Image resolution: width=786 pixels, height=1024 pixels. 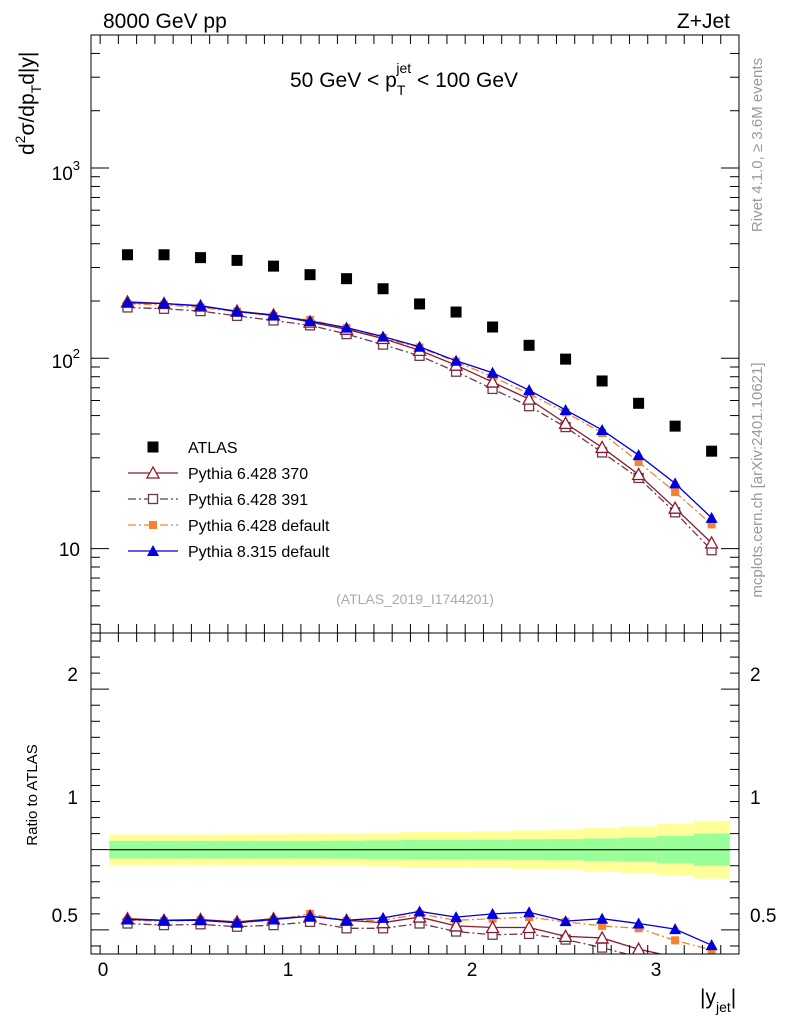 What do you see at coordinates (66, 359) in the screenshot?
I see `ytick-label-100: 10²` at bounding box center [66, 359].